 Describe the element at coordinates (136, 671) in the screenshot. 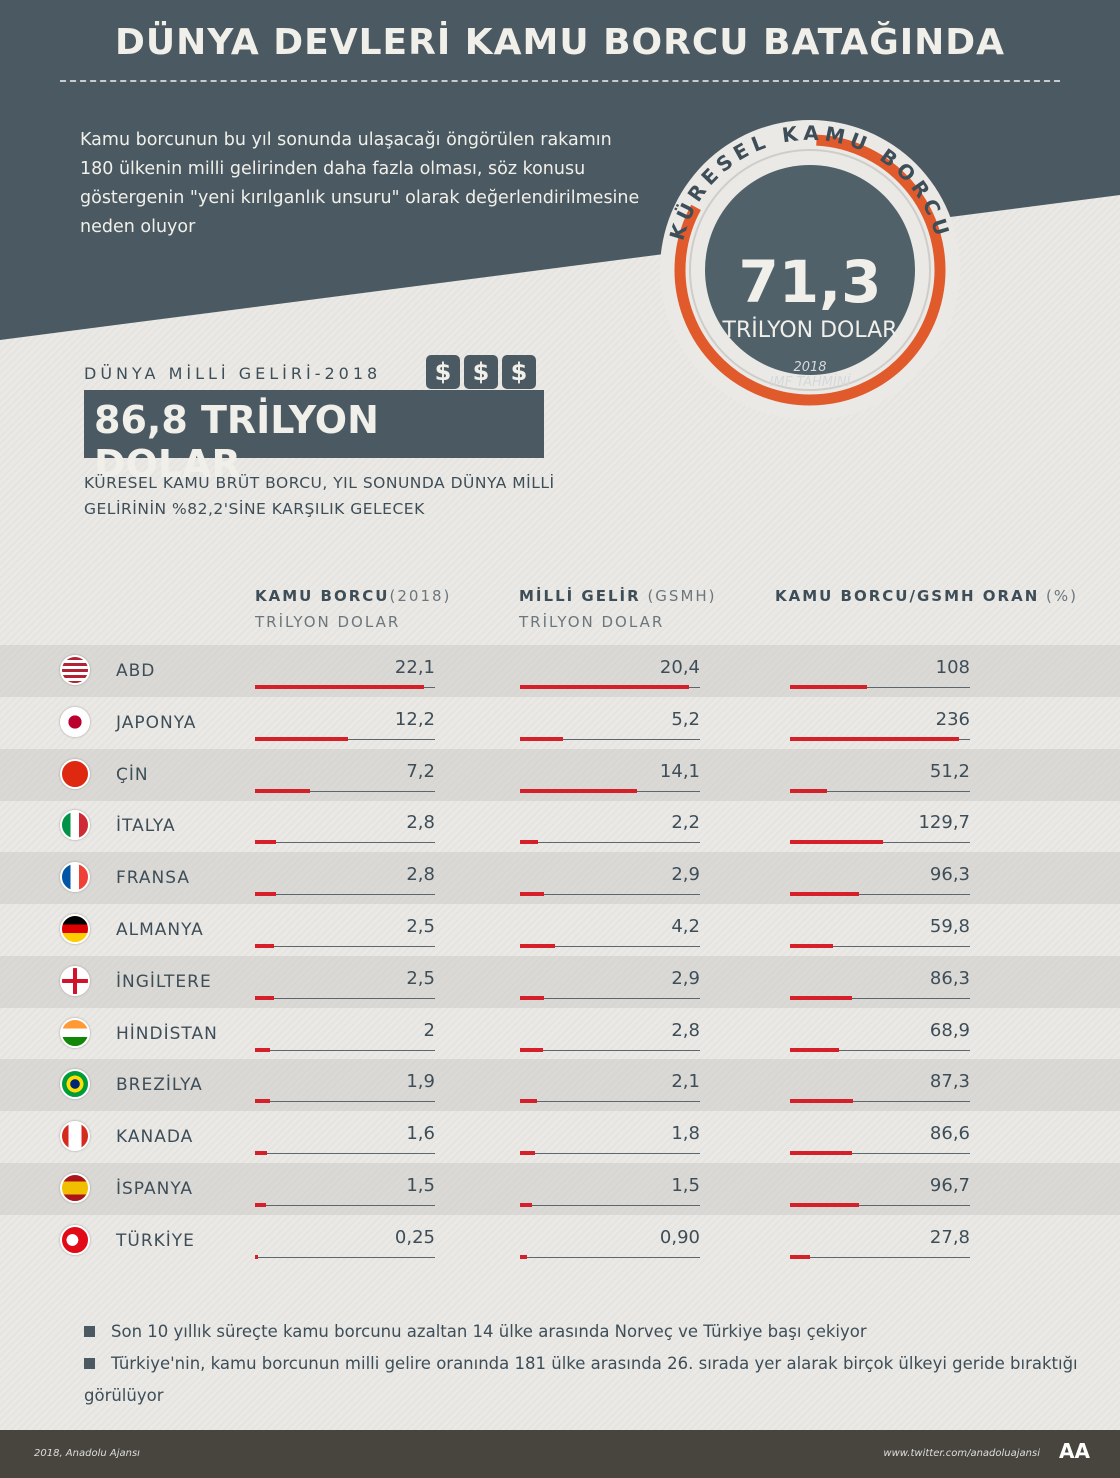

I see `country-name: ABD` at that location.